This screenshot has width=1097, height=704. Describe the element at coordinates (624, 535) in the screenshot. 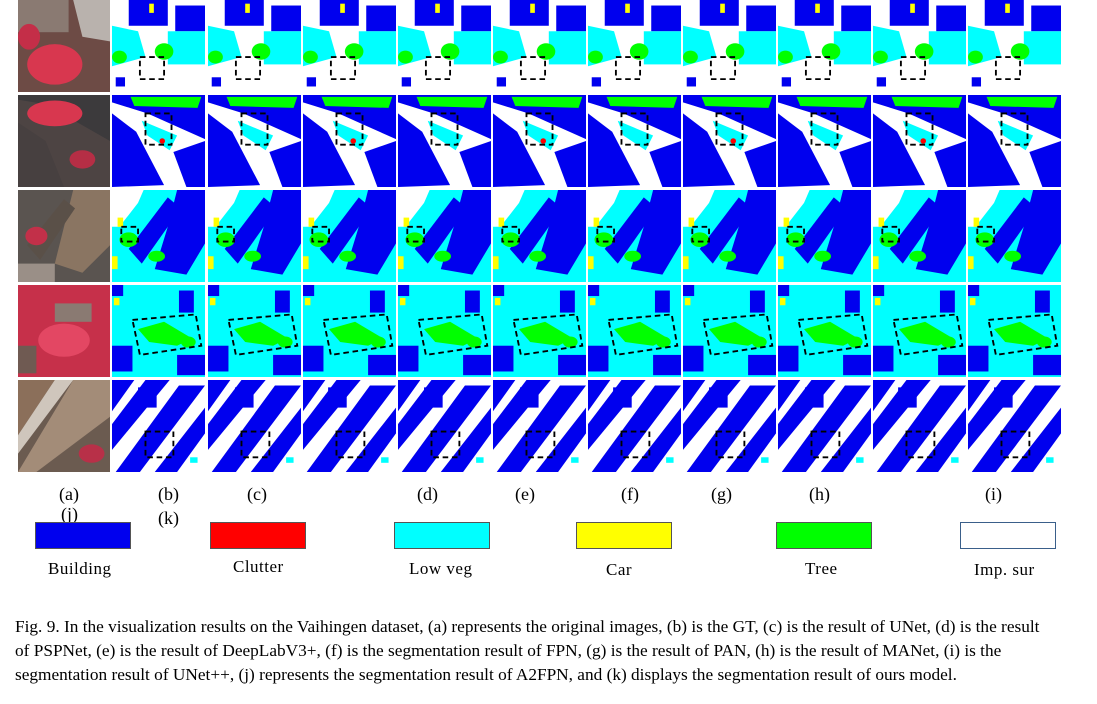

I see `legend-swatch-car` at that location.